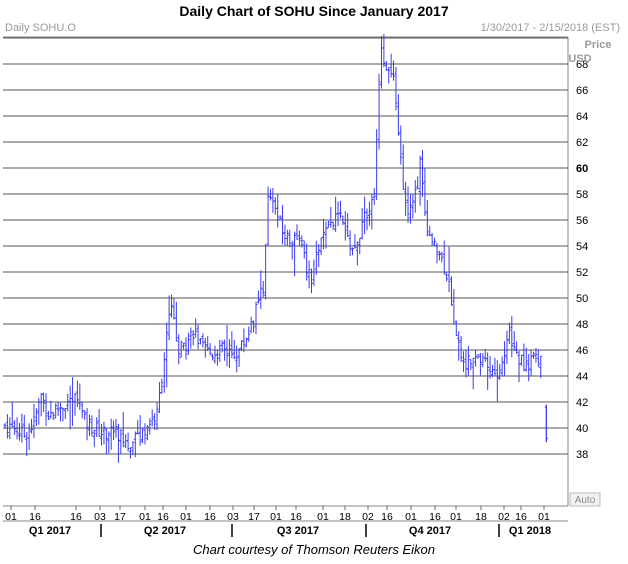  Describe the element at coordinates (579, 59) in the screenshot. I see `y-axis-unit: USD` at that location.